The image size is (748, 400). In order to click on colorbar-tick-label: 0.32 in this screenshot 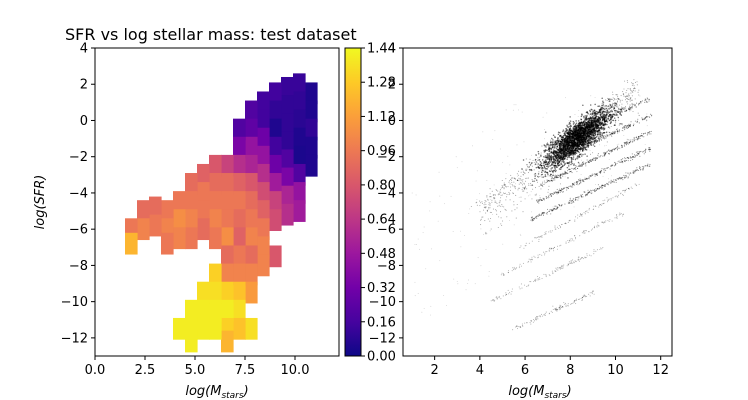, I will do `click(381, 288)`.